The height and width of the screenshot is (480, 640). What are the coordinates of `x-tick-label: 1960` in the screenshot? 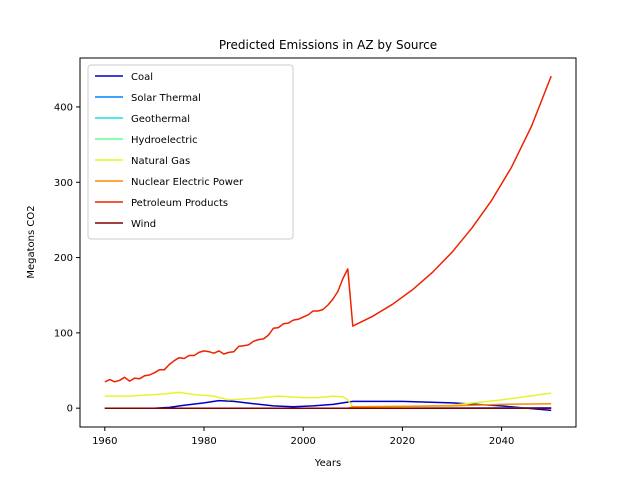 It's located at (104, 441).